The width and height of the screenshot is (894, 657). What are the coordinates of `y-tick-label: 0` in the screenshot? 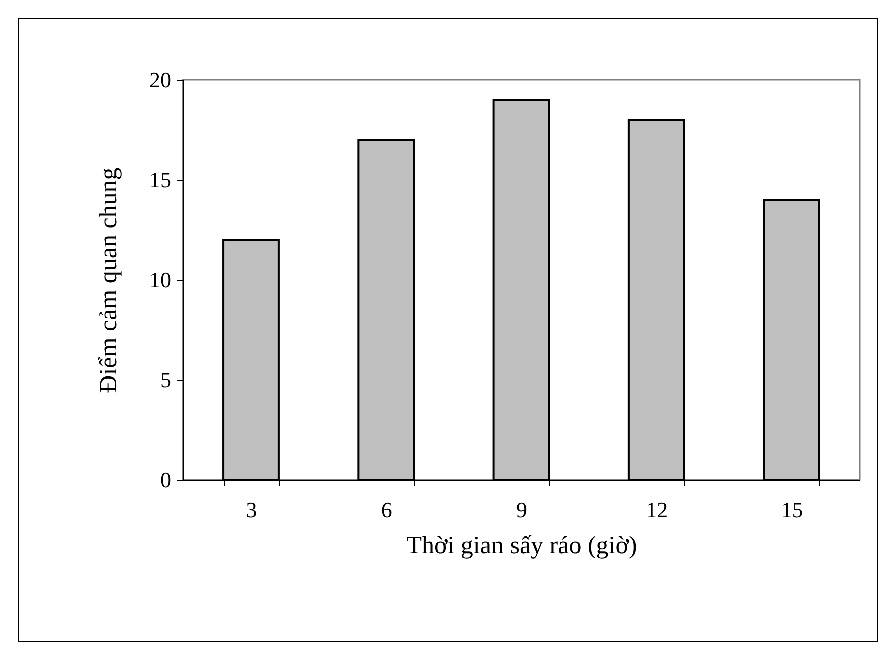 It's located at (166, 480).